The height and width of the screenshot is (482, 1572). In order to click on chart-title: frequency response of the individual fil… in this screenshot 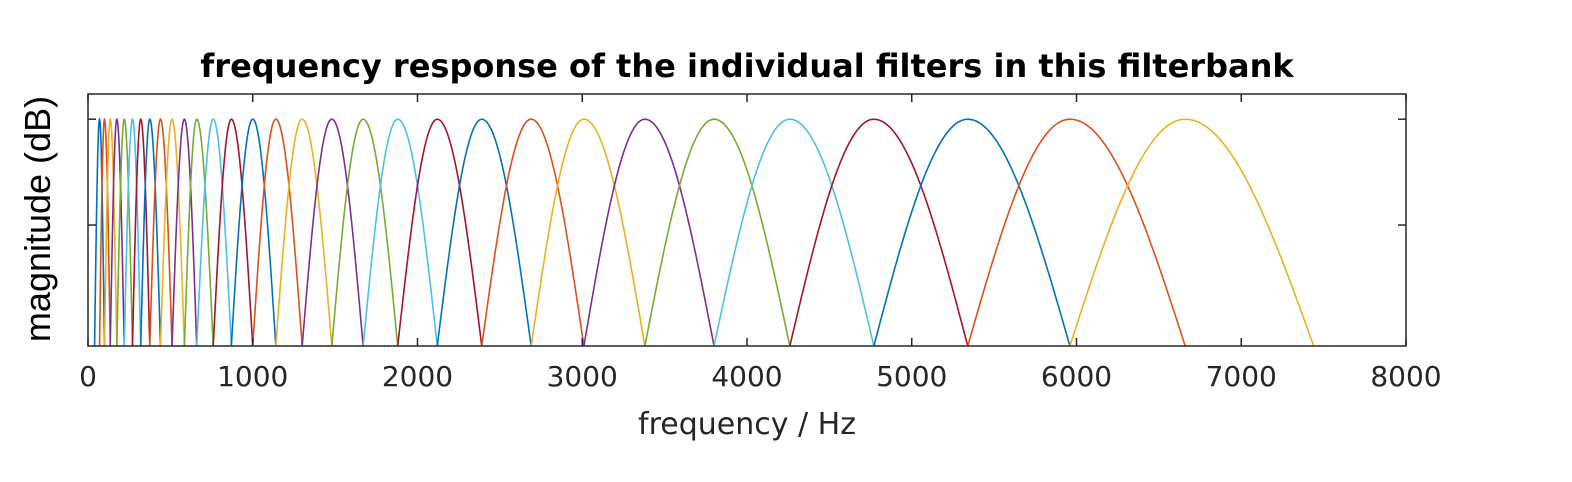, I will do `click(747, 66)`.